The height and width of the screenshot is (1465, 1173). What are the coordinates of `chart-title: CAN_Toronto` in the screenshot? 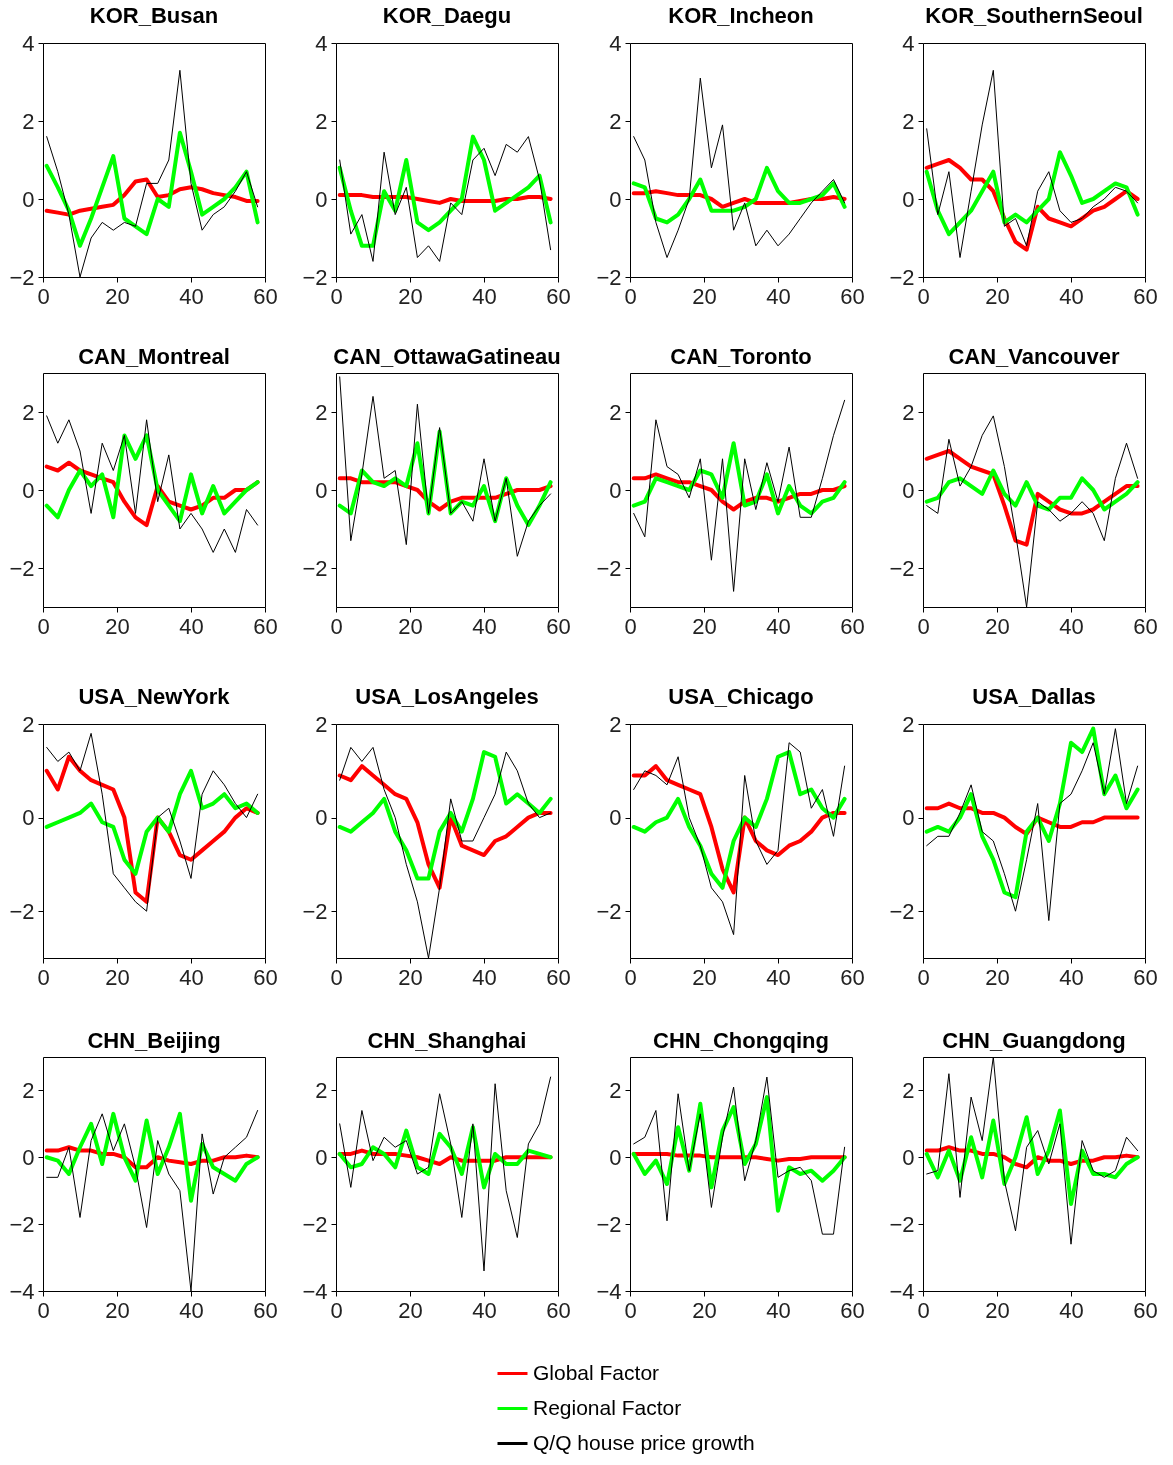 It's located at (741, 356).